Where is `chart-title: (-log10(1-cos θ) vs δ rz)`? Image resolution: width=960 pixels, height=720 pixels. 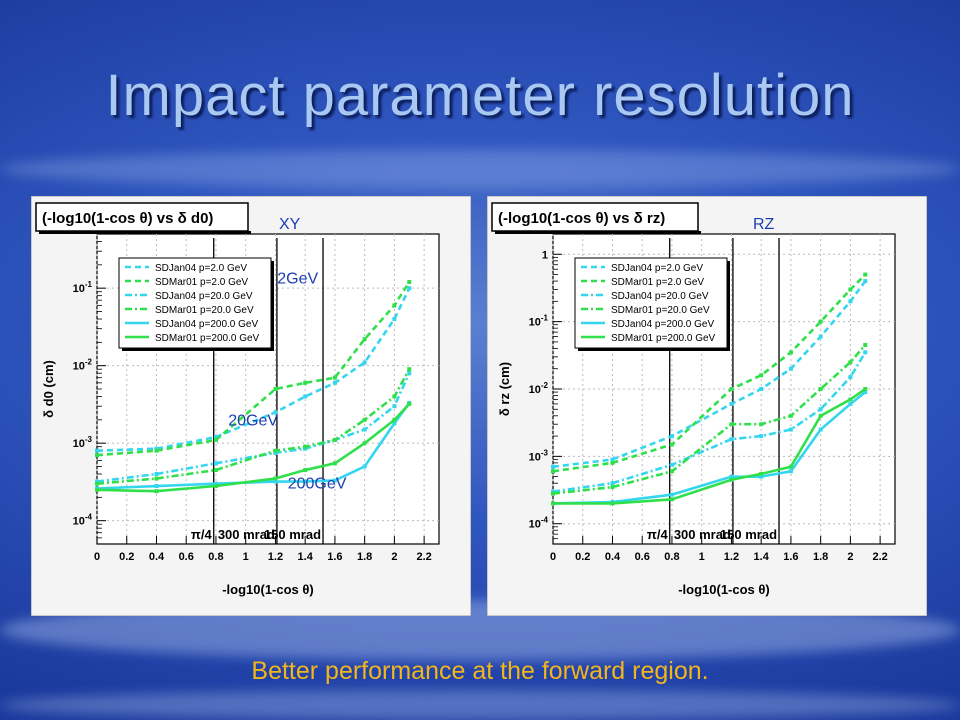 chart-title: (-log10(1-cos θ) vs δ rz) is located at coordinates (581, 218).